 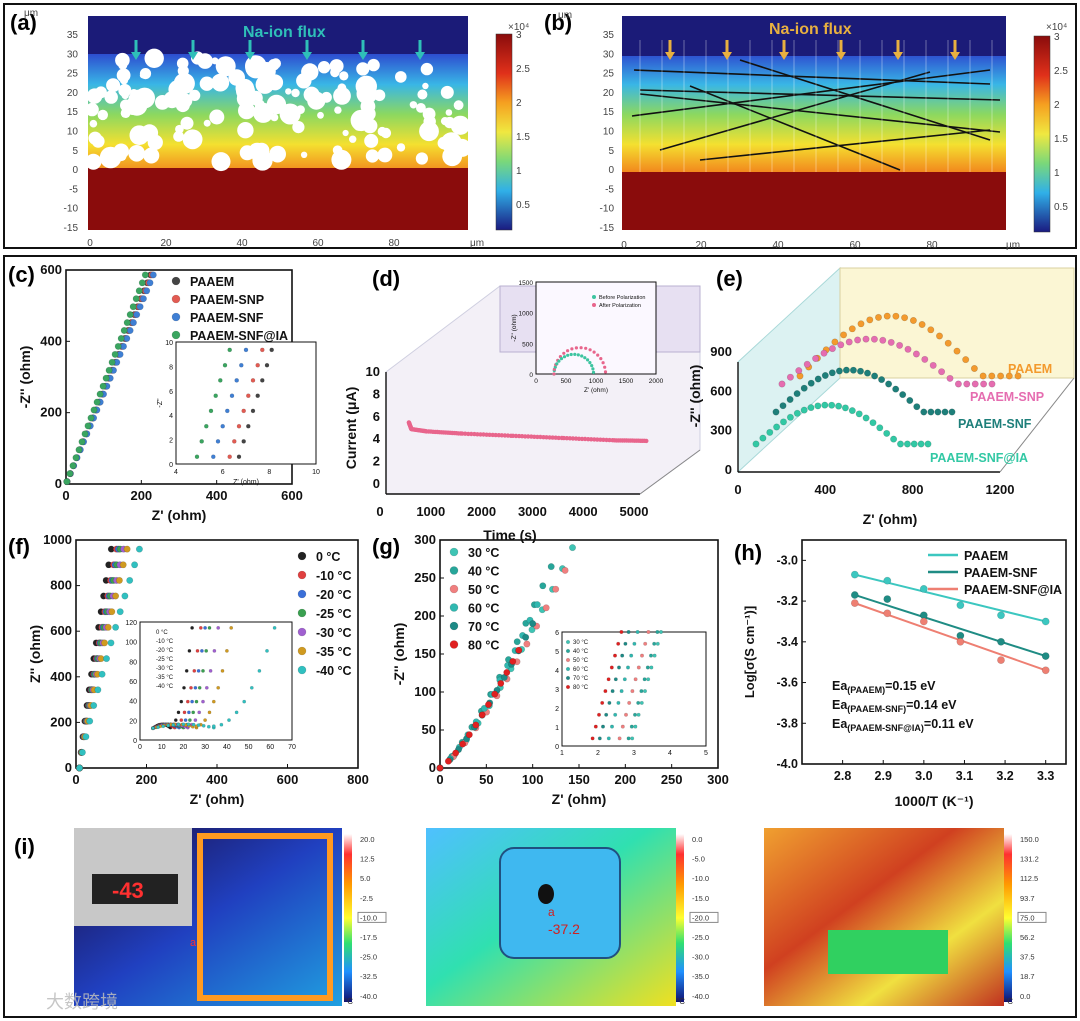 What do you see at coordinates (265, 917) in the screenshot?
I see `thermal-image-1-frame-glow` at bounding box center [265, 917].